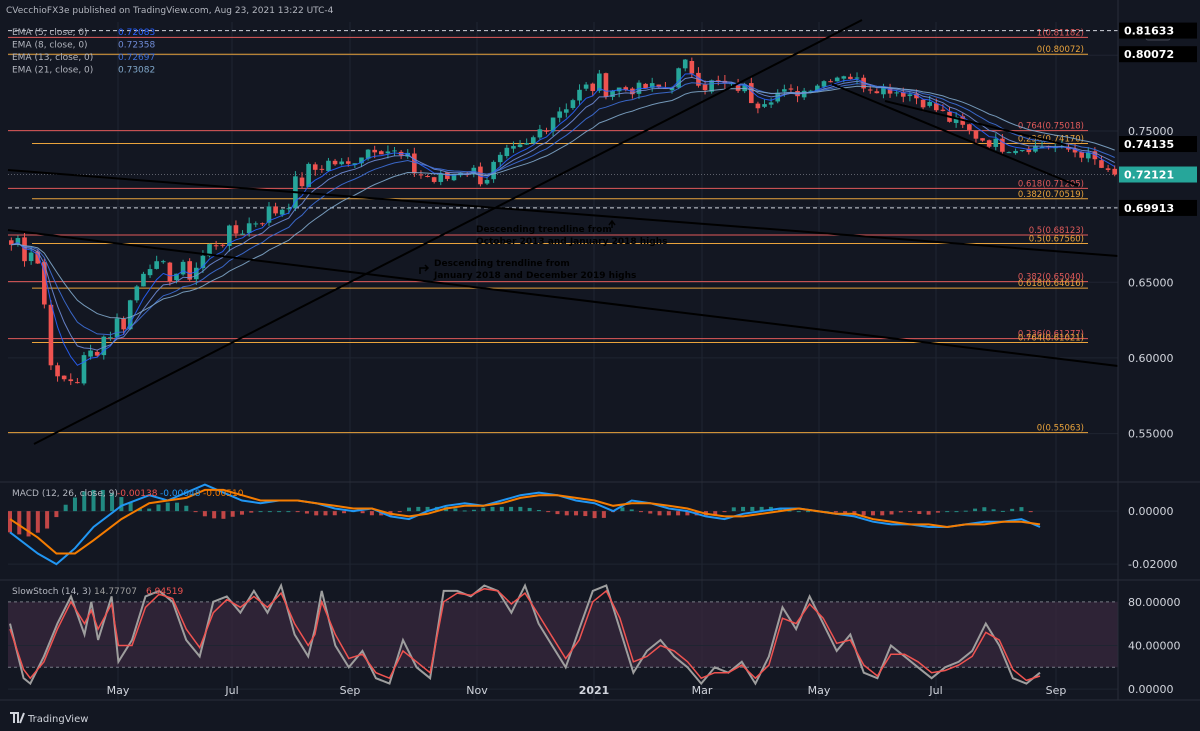  What do you see at coordinates (1151, 689) in the screenshot?
I see `stoch-tick-label: 0.00000` at bounding box center [1151, 689].